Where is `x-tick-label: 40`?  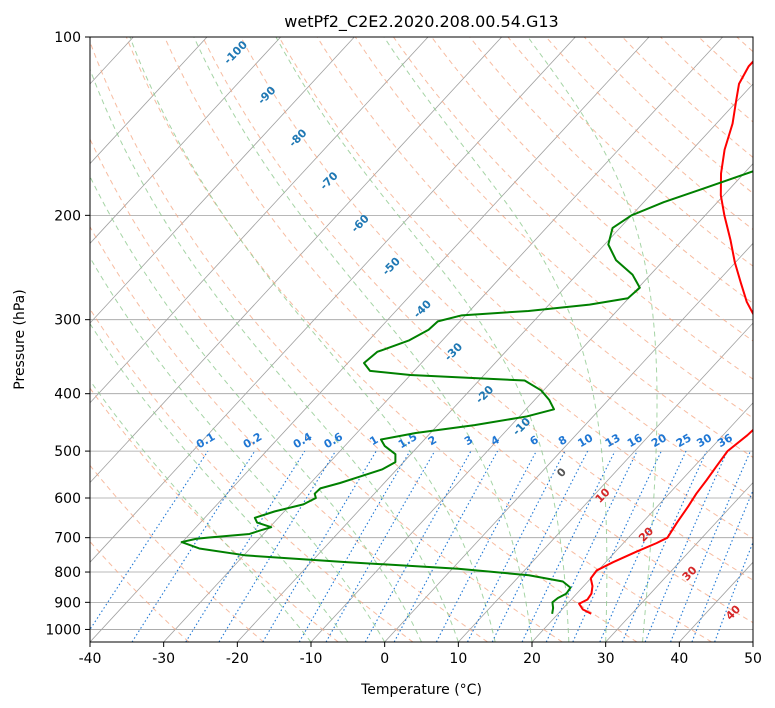 x-tick-label: 40 is located at coordinates (679, 659).